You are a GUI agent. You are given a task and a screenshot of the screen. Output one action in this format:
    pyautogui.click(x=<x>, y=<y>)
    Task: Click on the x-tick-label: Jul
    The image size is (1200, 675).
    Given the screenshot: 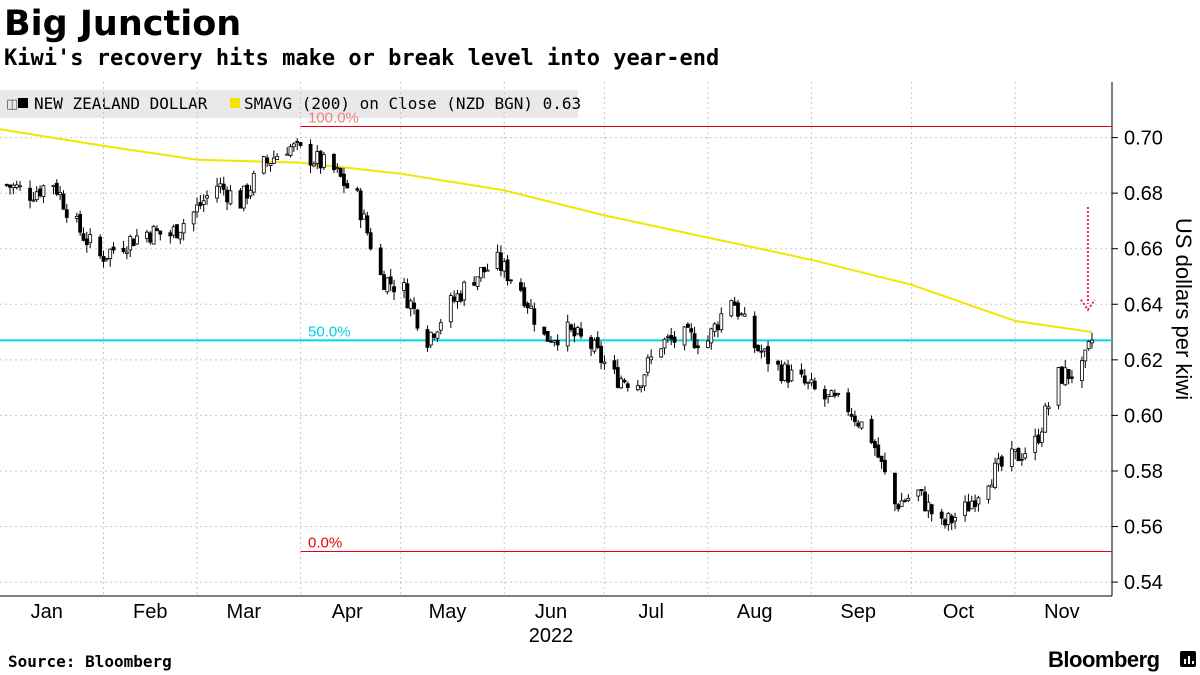 What is the action you would take?
    pyautogui.click(x=651, y=612)
    